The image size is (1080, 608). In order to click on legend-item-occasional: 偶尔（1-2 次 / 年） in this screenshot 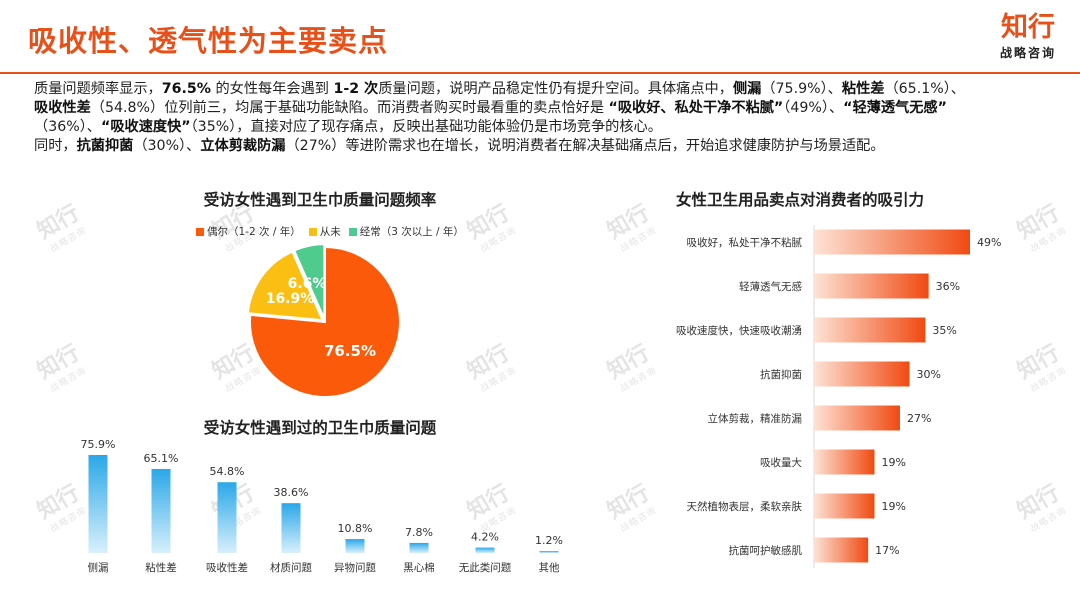, I will do `click(248, 231)`.